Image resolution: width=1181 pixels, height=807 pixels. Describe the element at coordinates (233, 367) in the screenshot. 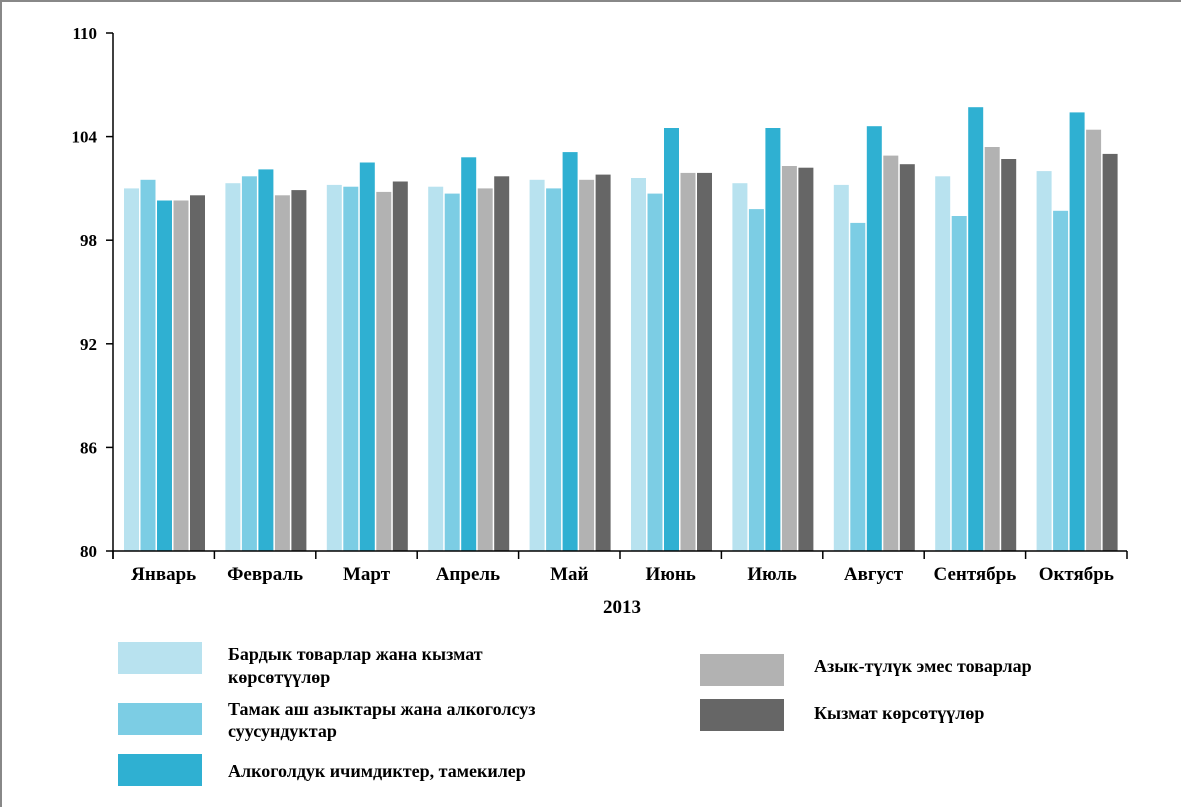

I see `bar-Февраль-series-1` at that location.